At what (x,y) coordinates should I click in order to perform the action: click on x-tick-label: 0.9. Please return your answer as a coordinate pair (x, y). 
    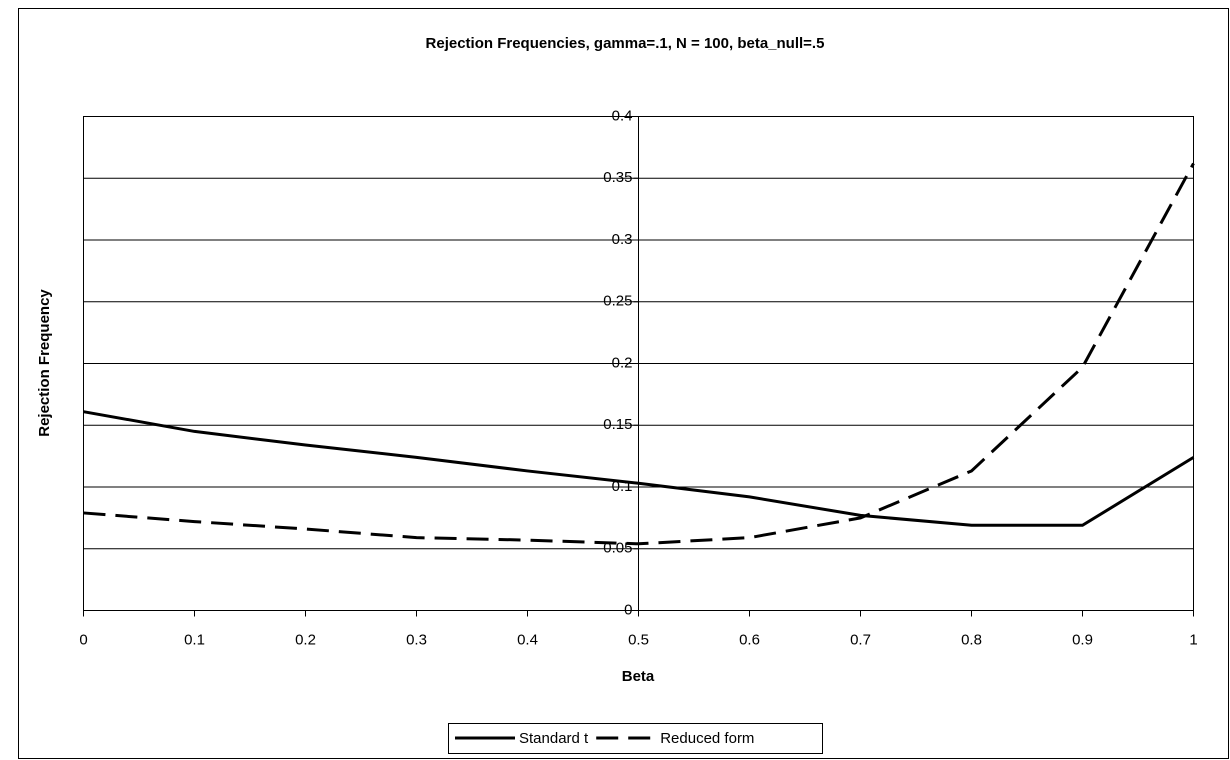
    Looking at the image, I should click on (1082, 639).